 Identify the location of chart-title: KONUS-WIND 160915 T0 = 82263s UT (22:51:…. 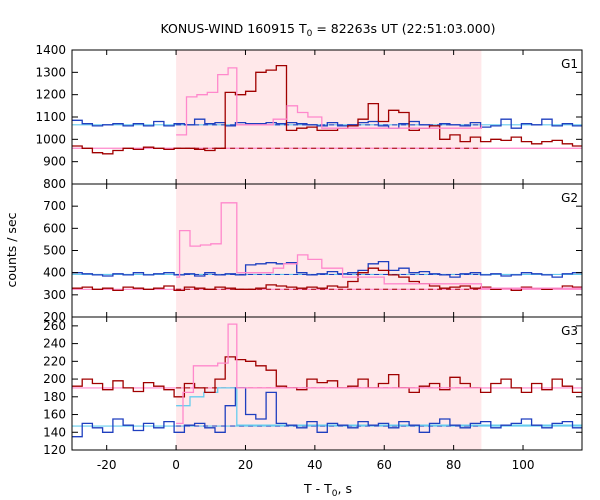
(327, 30).